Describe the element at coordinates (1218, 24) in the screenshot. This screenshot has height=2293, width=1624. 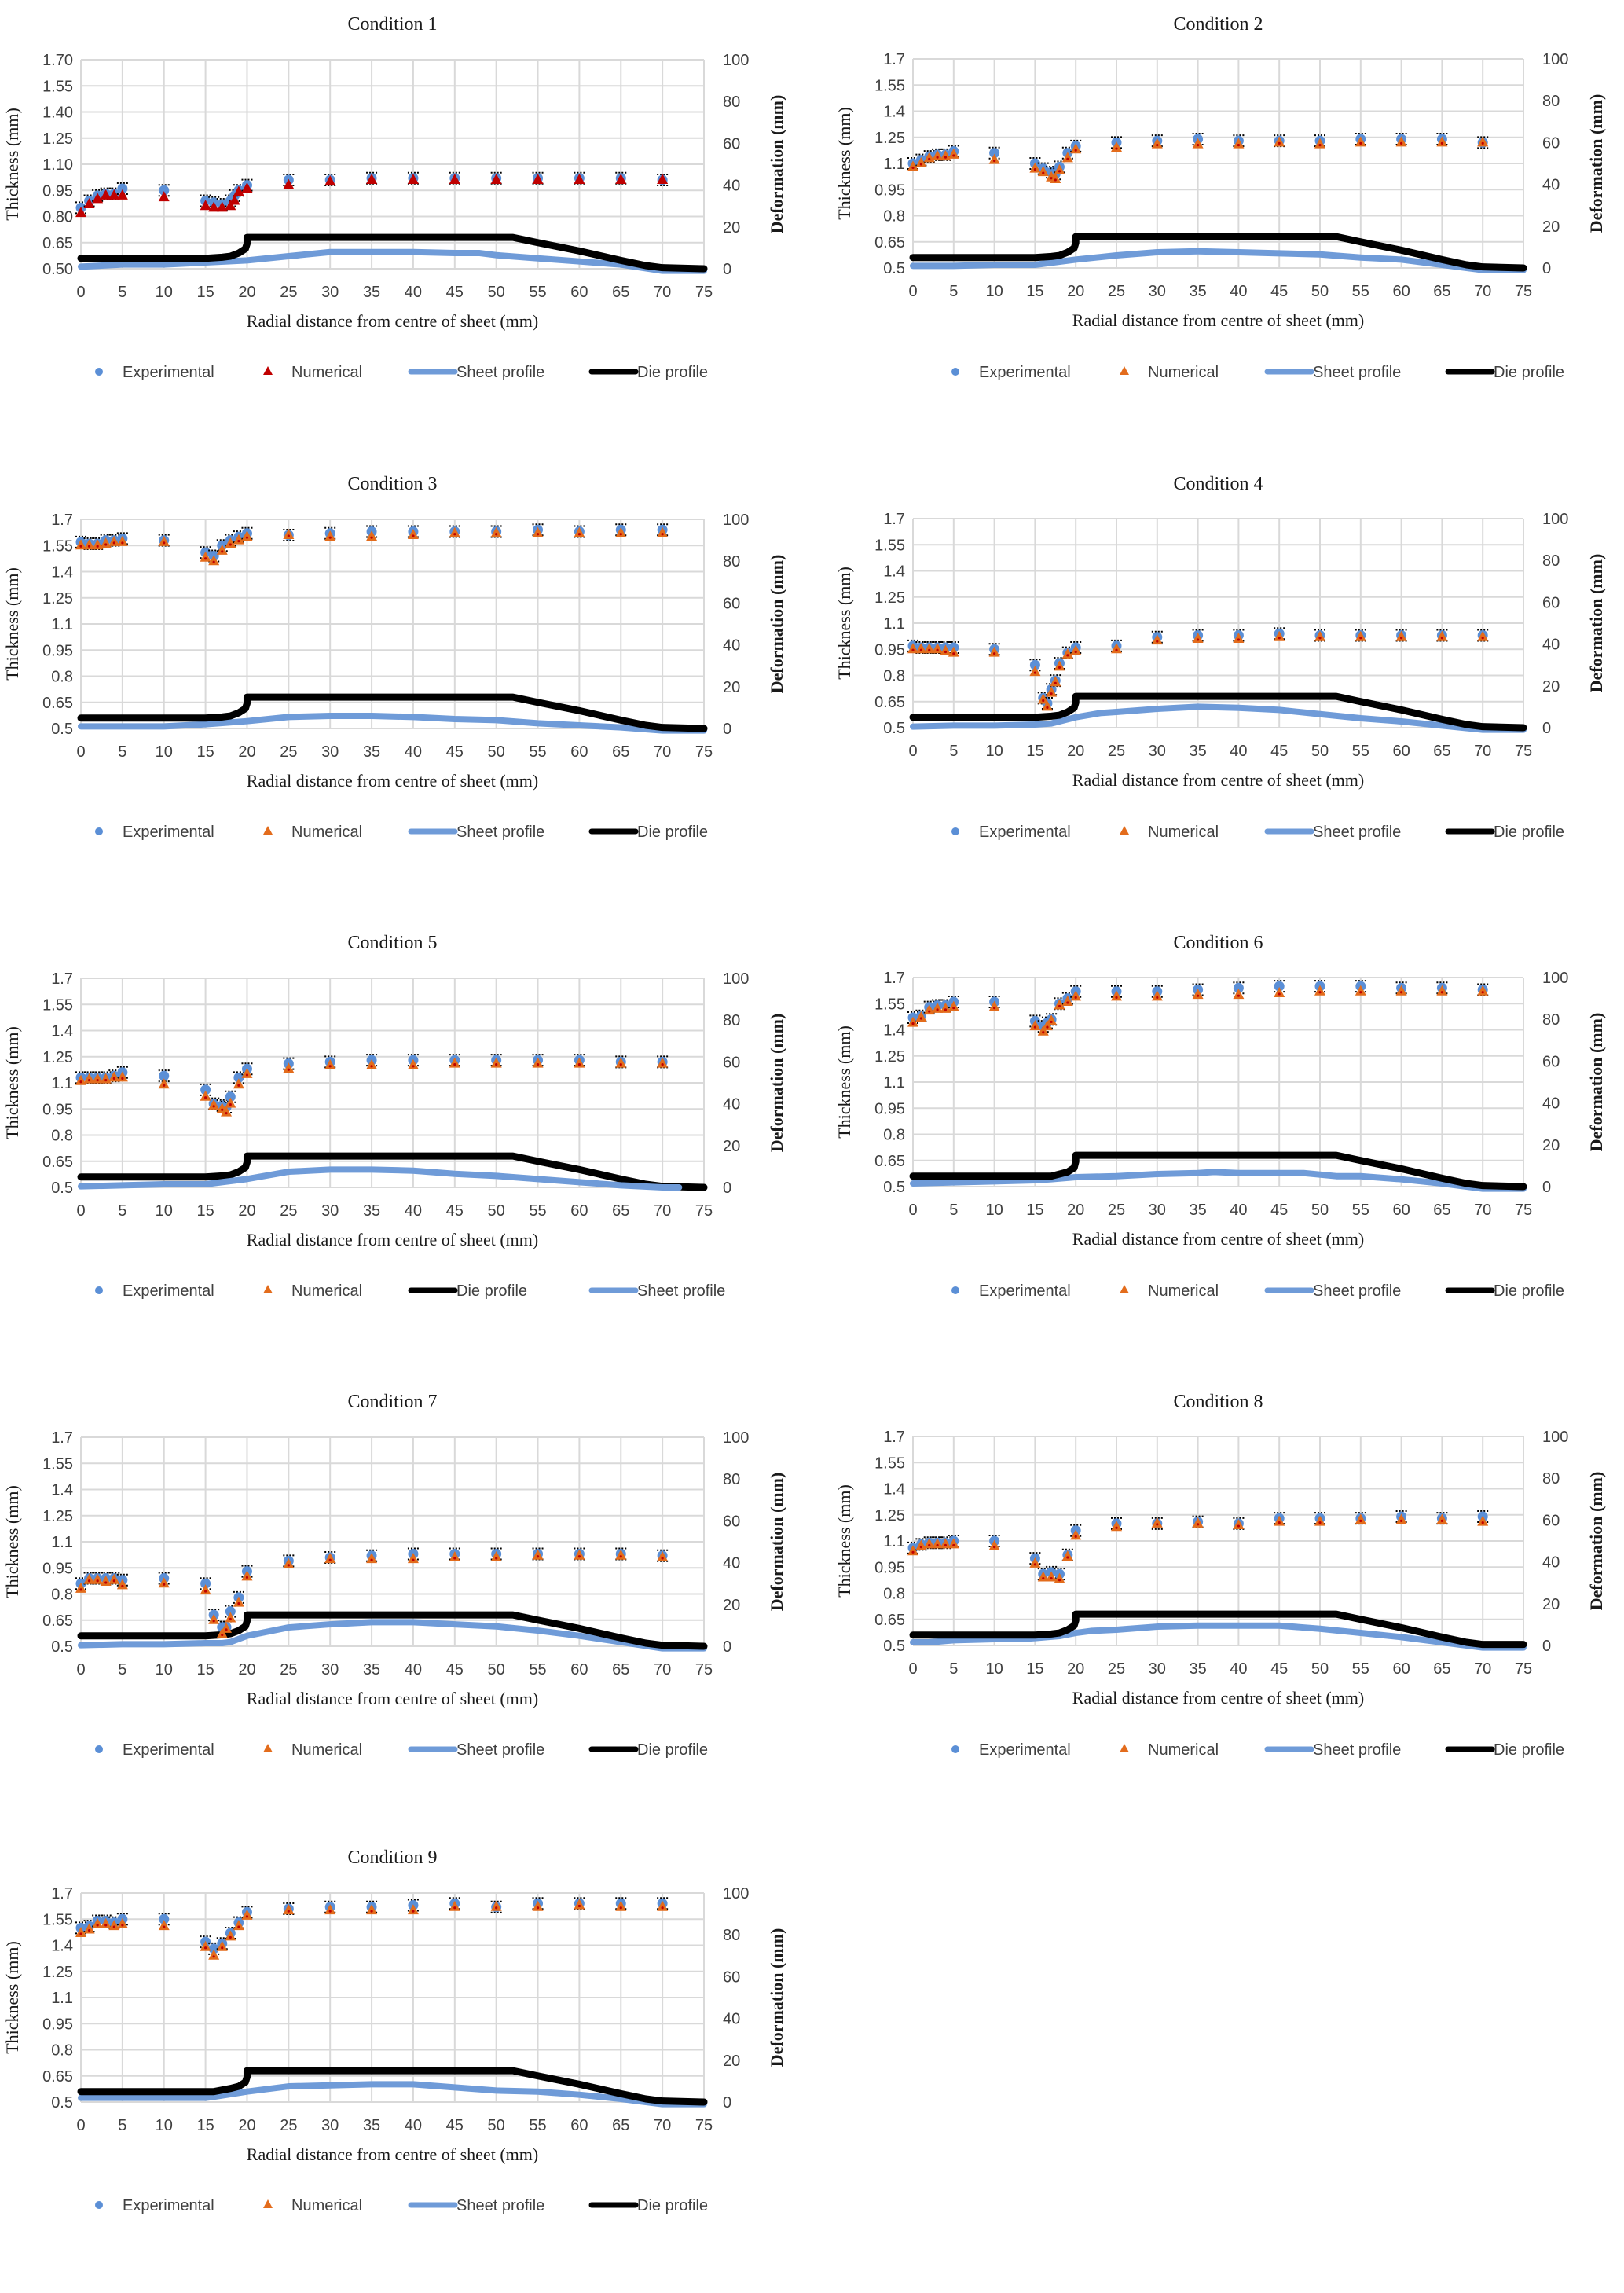
I see `chart-title: Condition 2` at that location.